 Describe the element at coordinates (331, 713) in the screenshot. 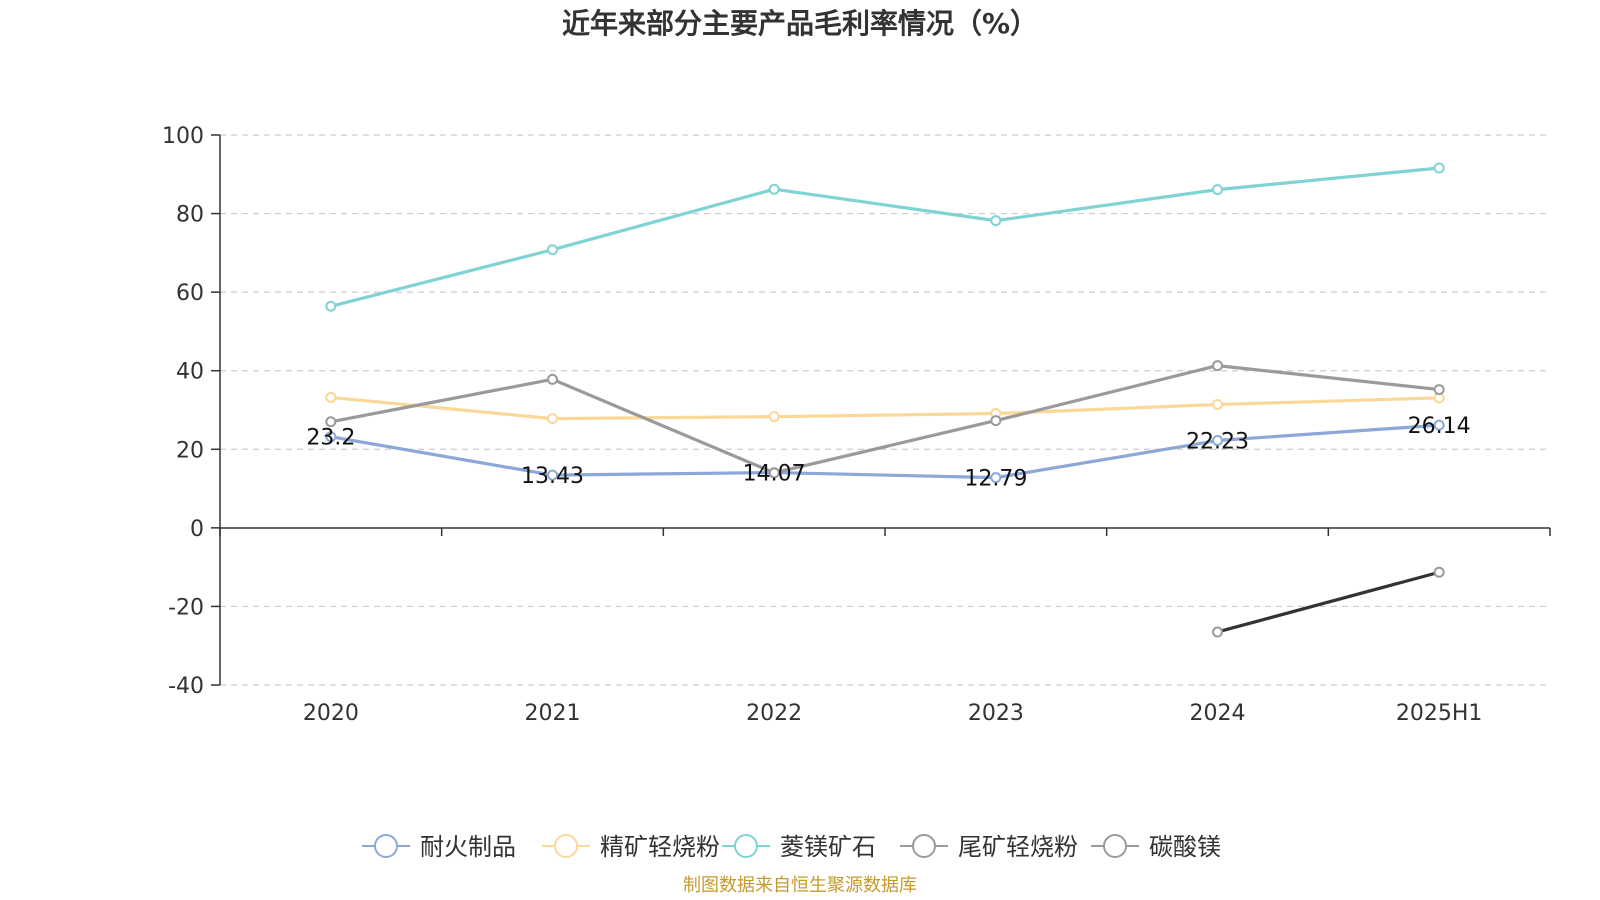

I see `x-tick-label: 2020` at that location.